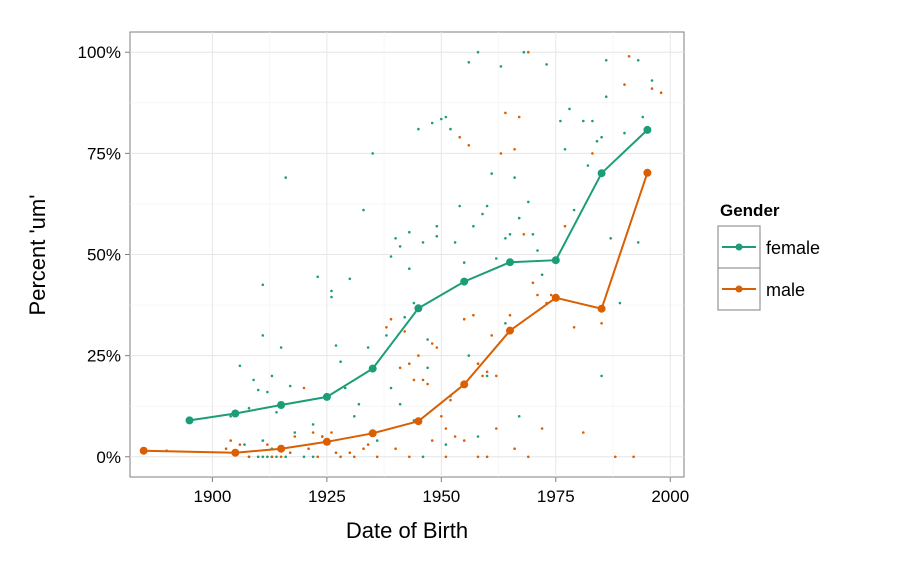 This screenshot has height=568, width=900. Describe the element at coordinates (785, 290) in the screenshot. I see `legend-label-male: male` at that location.